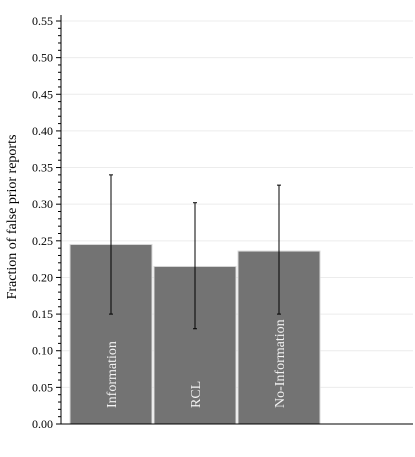 The image size is (415, 457). What do you see at coordinates (12, 217) in the screenshot?
I see `y-axis-label: Fraction of false prior reports` at bounding box center [12, 217].